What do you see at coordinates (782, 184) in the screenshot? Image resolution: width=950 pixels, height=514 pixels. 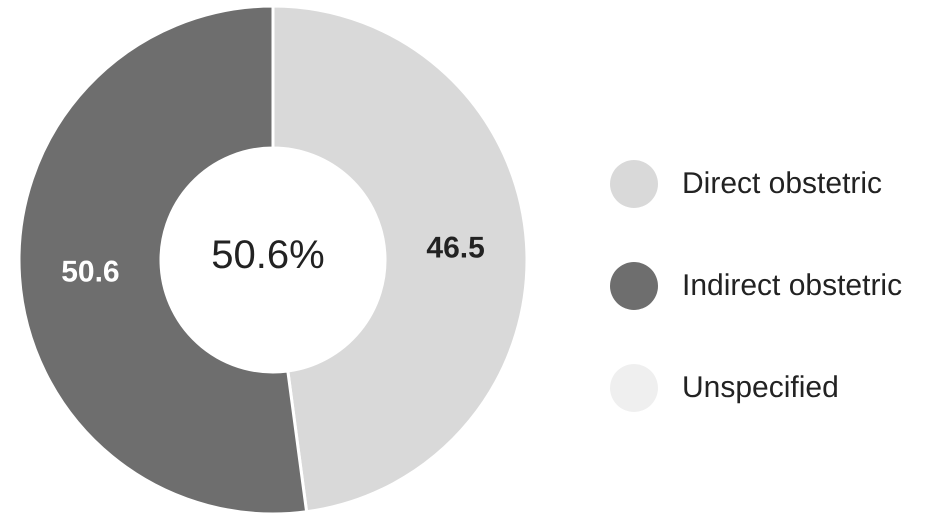 I see `legend-label: Direct obstetric` at bounding box center [782, 184].